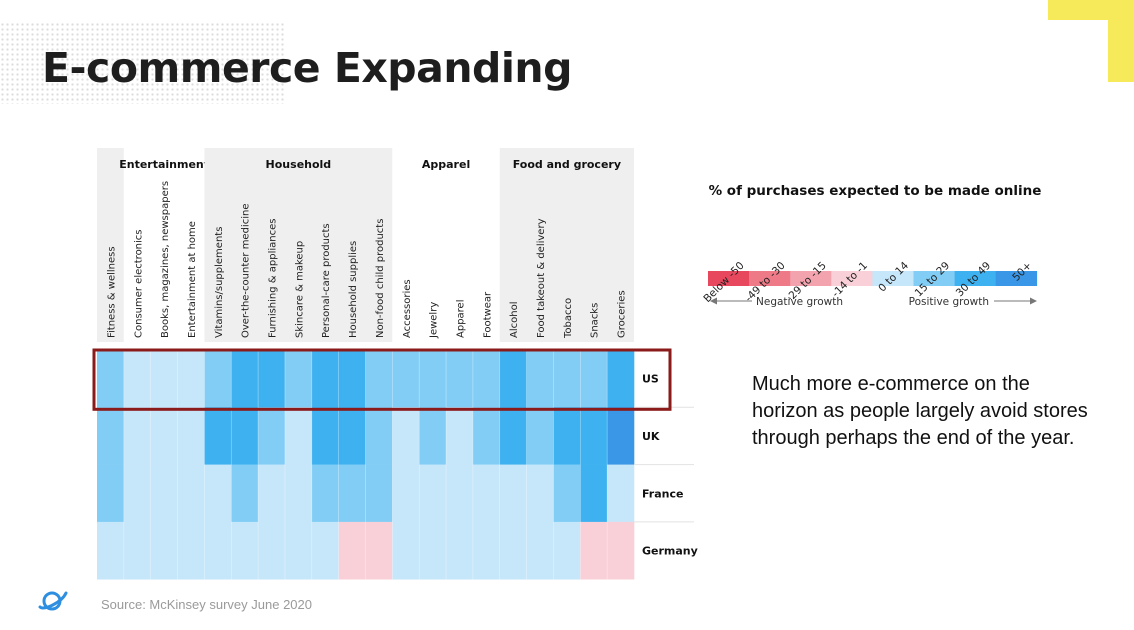 The width and height of the screenshot is (1134, 630). Describe the element at coordinates (219, 282) in the screenshot. I see `column-label: Vitamins/supplements` at that location.